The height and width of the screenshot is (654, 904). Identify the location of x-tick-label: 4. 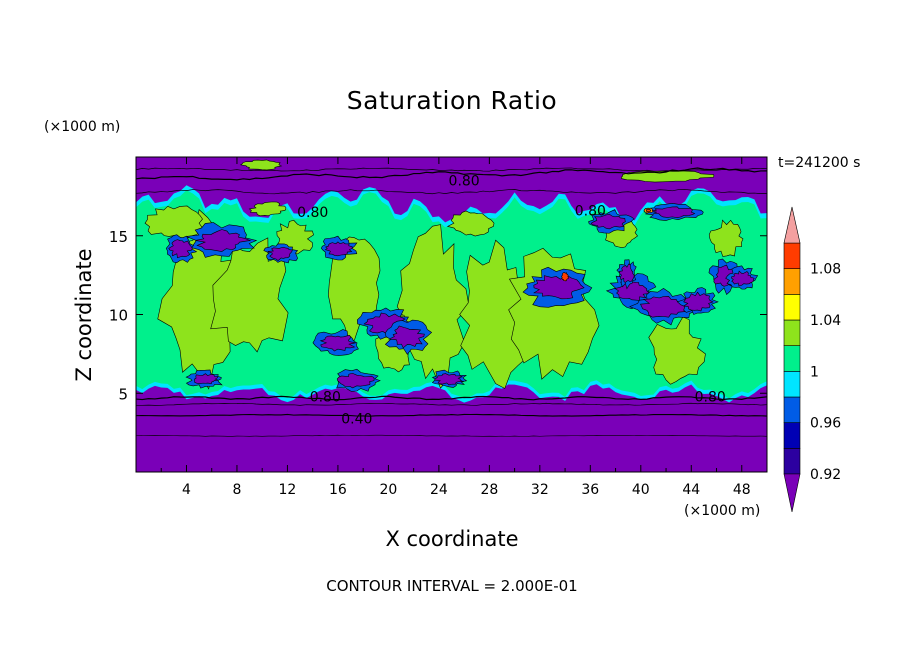
(186, 490).